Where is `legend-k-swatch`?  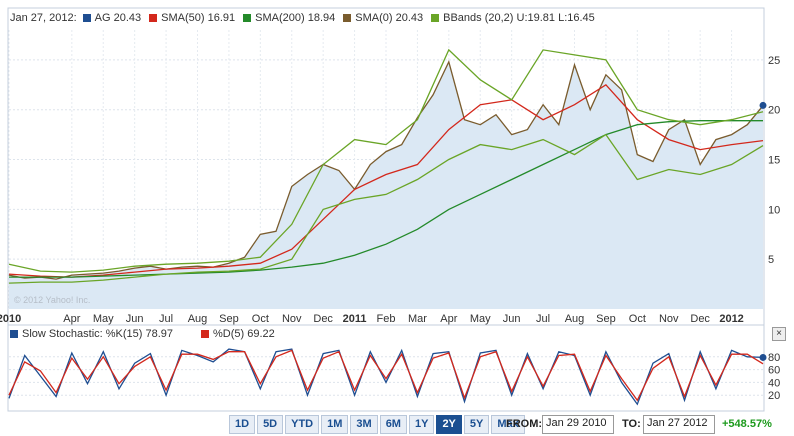
legend-k-swatch is located at coordinates (14, 334).